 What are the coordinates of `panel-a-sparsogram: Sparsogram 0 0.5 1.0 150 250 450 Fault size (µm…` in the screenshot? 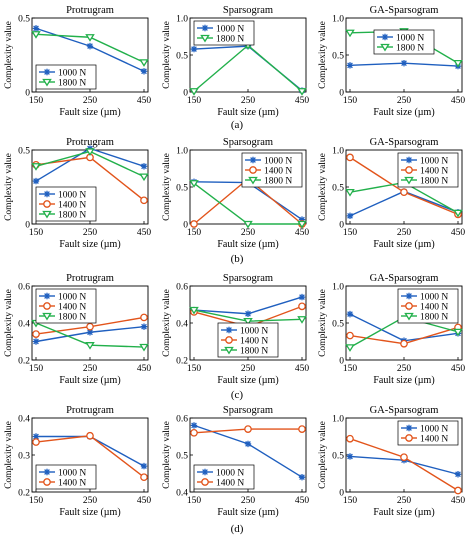 It's located at (235, 61).